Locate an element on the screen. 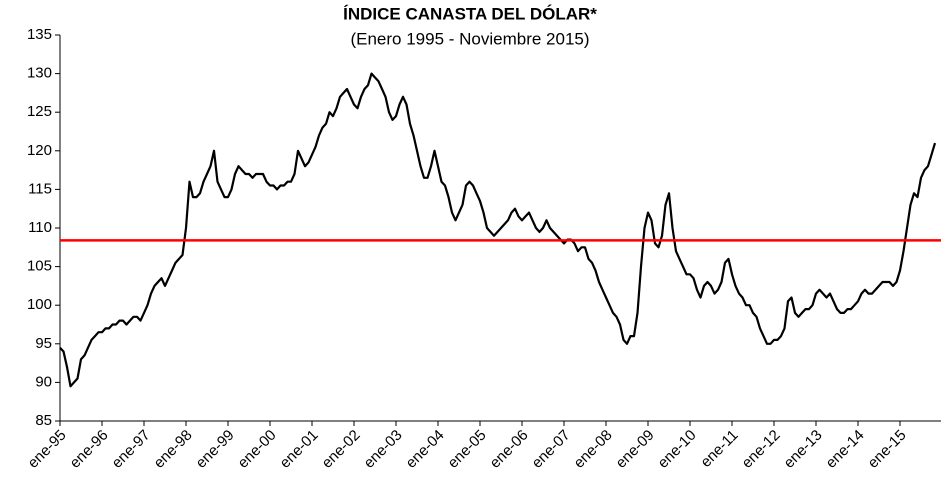 Image resolution: width=942 pixels, height=491 pixels. x-tick-label: ene-96 is located at coordinates (89, 449).